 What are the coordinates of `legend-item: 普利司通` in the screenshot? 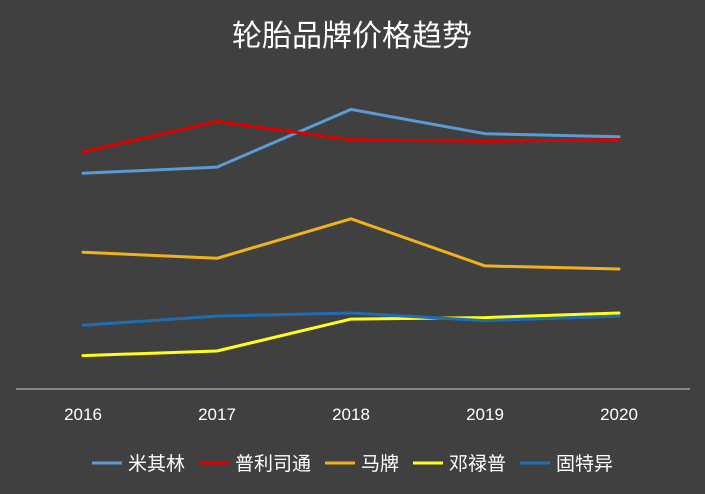 It's located at (255, 464).